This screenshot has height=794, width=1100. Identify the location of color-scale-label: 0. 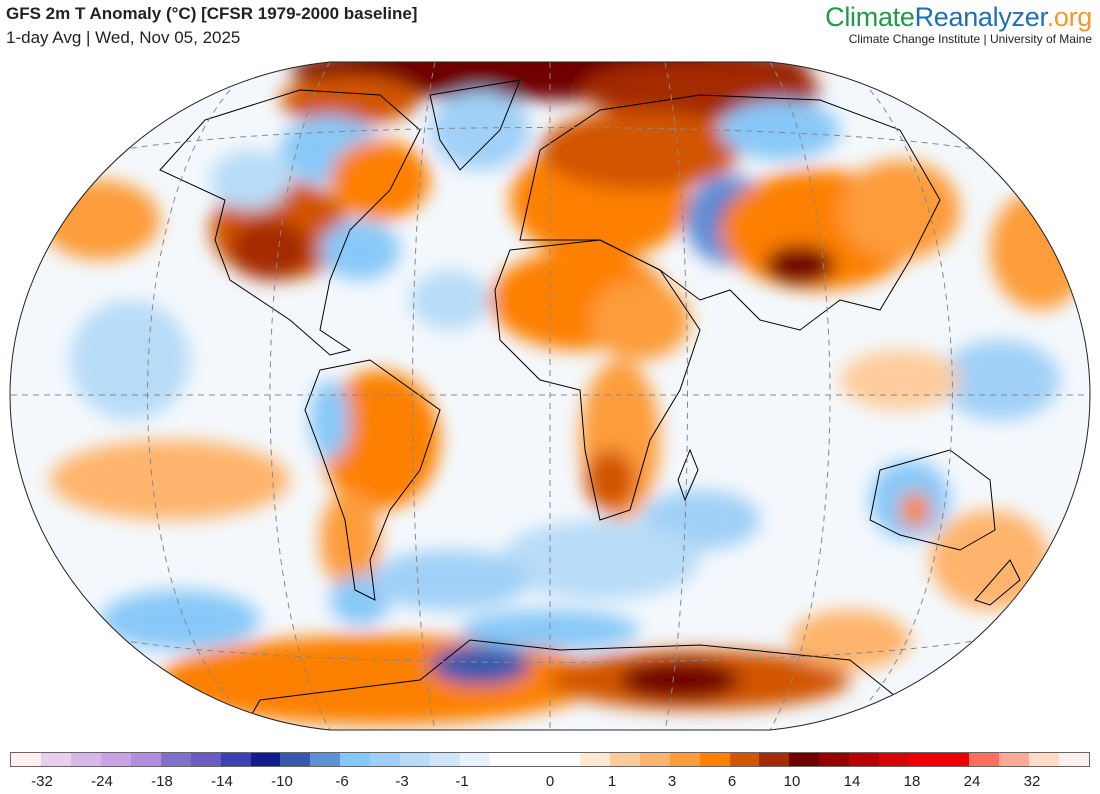
(550, 781).